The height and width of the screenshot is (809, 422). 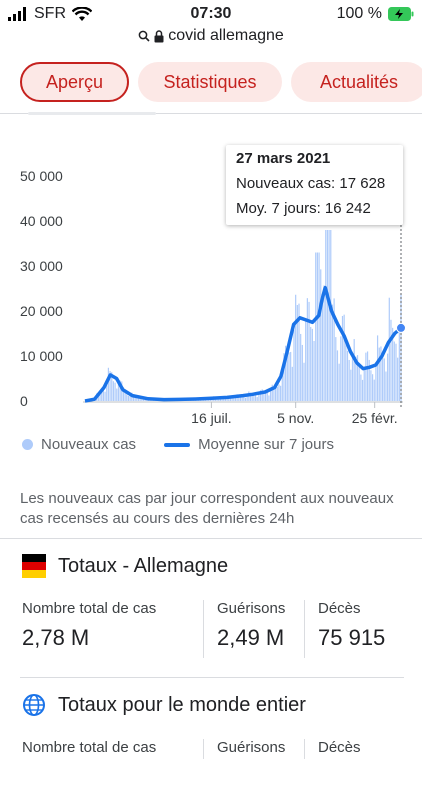 I want to click on stat-total-cases: Nombre total de cas 2,78 M, so click(x=89, y=625).